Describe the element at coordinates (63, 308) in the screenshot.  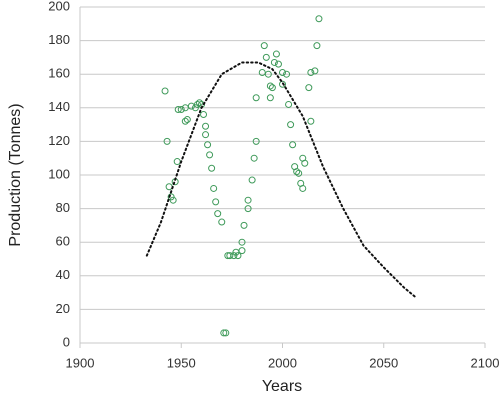
I see `y-tick-label: 20` at that location.